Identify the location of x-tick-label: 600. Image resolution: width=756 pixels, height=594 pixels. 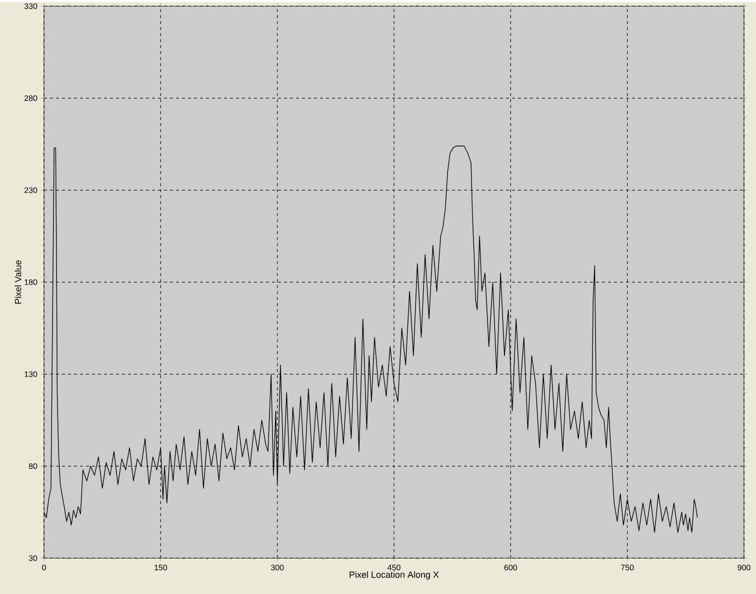
(511, 567).